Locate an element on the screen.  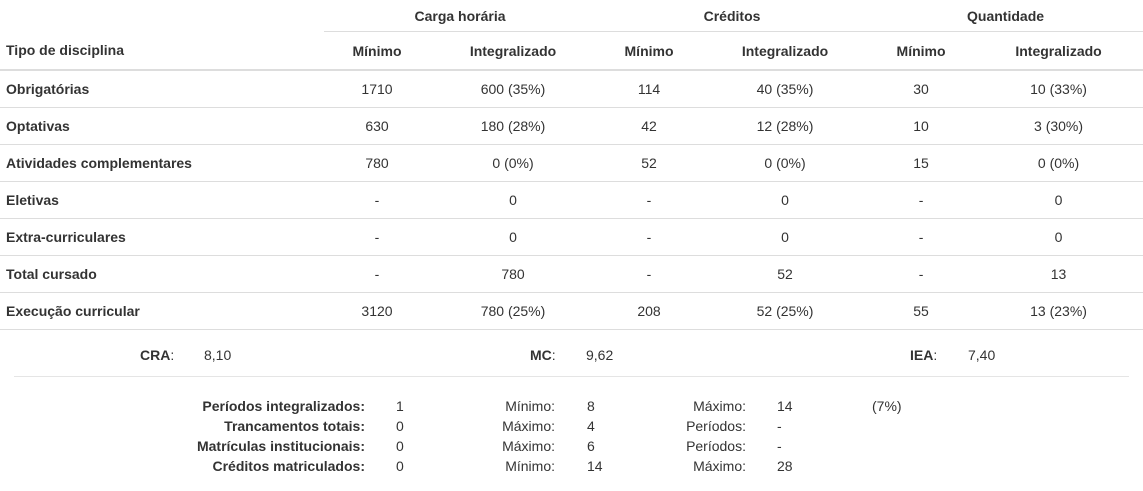
index-cra: CRA: 8,10 is located at coordinates (186, 355).